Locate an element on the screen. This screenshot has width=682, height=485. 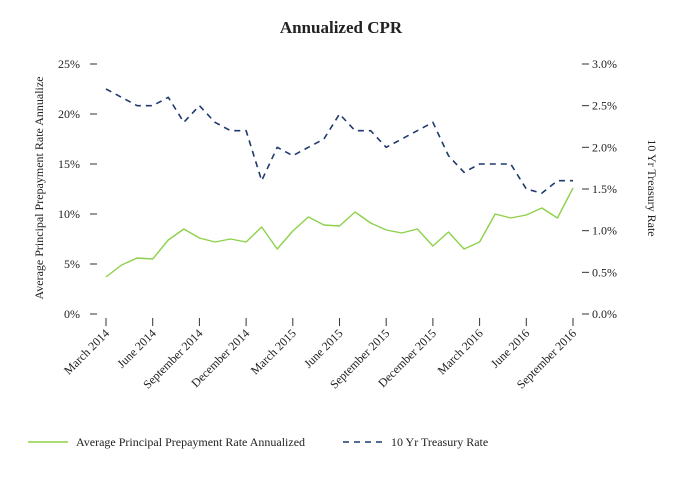
x-tick-label: March 2015 is located at coordinates (273, 351).